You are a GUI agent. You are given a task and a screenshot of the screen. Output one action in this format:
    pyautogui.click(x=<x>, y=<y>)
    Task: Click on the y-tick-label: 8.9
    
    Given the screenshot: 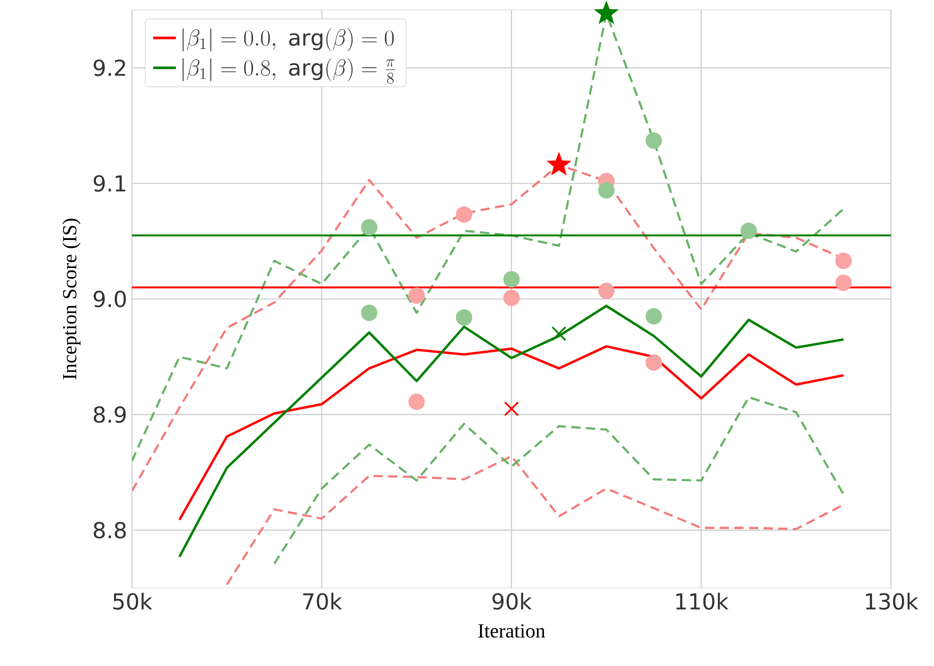 What is the action you would take?
    pyautogui.click(x=110, y=414)
    